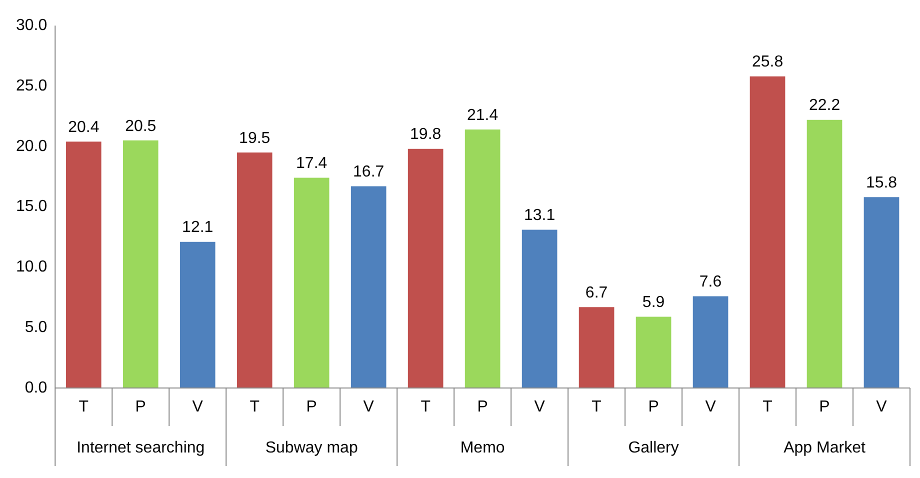 This screenshot has height=478, width=920. I want to click on x-tick-label: Gallery, so click(653, 447).